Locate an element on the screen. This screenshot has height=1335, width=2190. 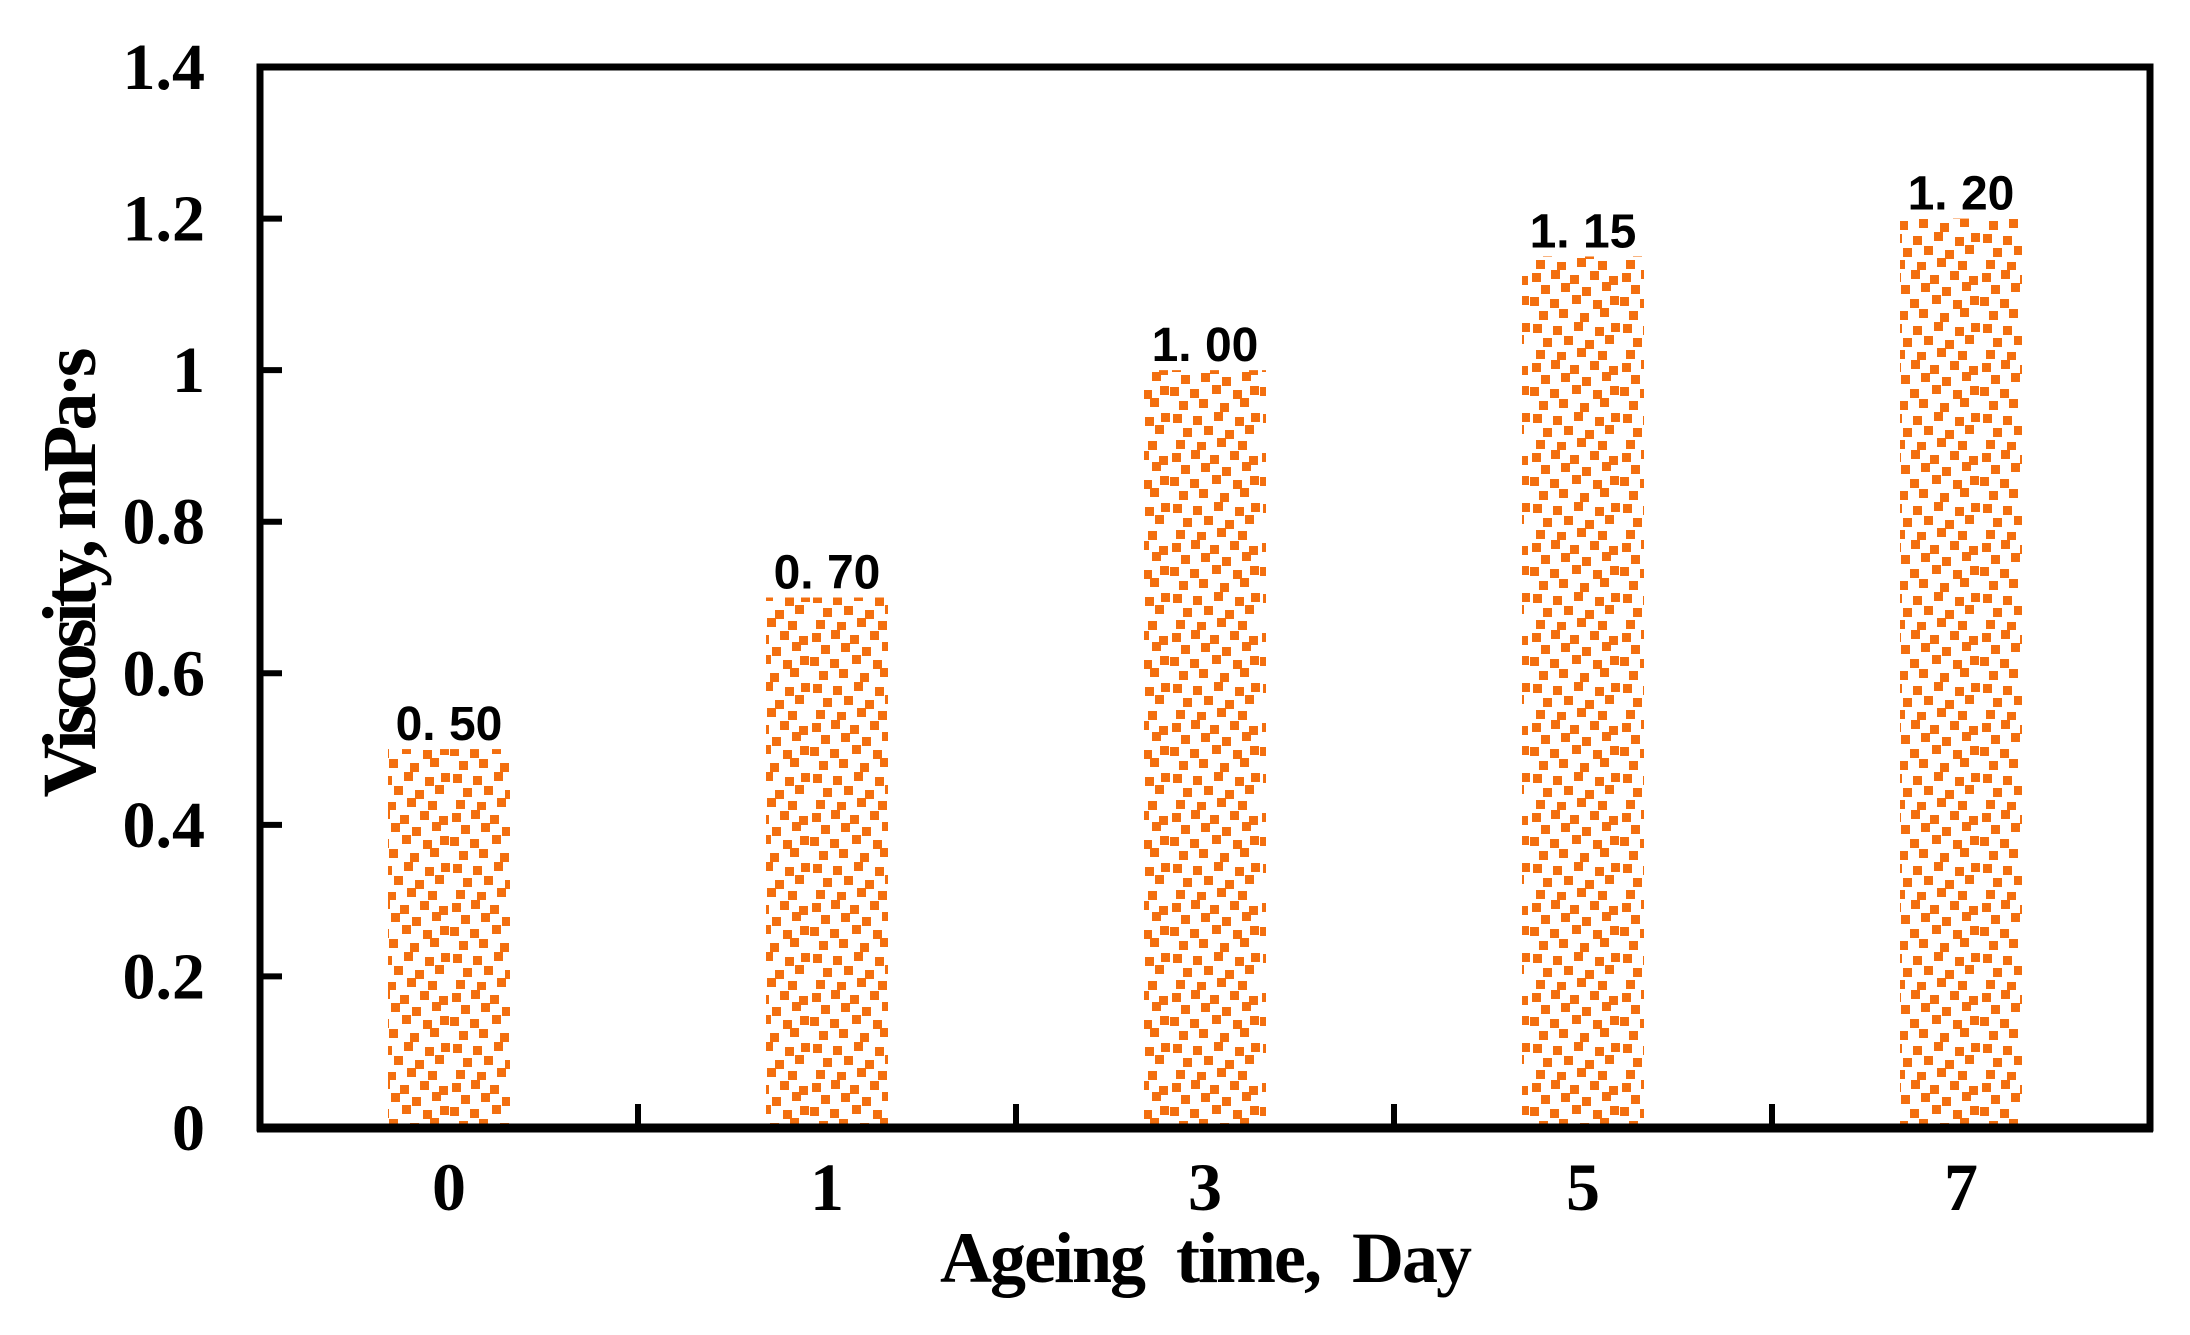
y-tick-label: 0.8 is located at coordinates (164, 522).